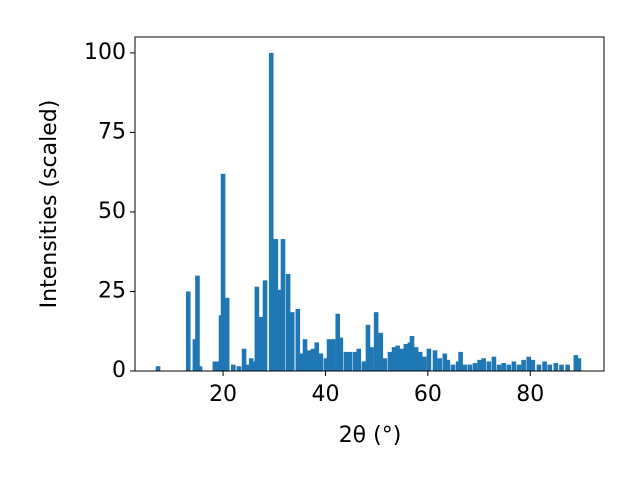  I want to click on y-axis-label: Intensities (scaled), so click(49, 204).